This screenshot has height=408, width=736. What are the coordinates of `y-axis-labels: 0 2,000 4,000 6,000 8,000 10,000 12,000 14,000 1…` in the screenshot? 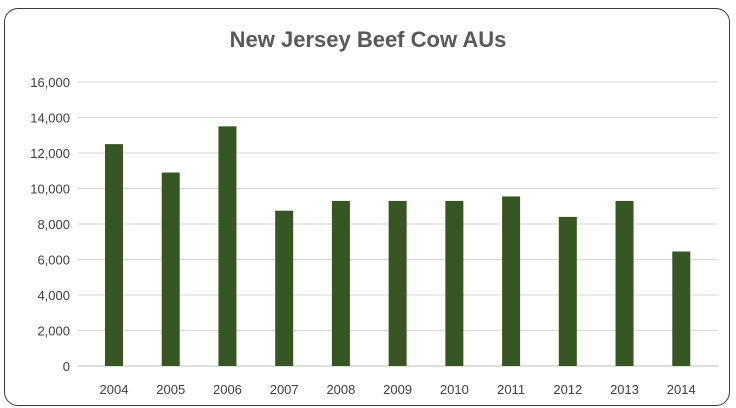 It's located at (50, 224).